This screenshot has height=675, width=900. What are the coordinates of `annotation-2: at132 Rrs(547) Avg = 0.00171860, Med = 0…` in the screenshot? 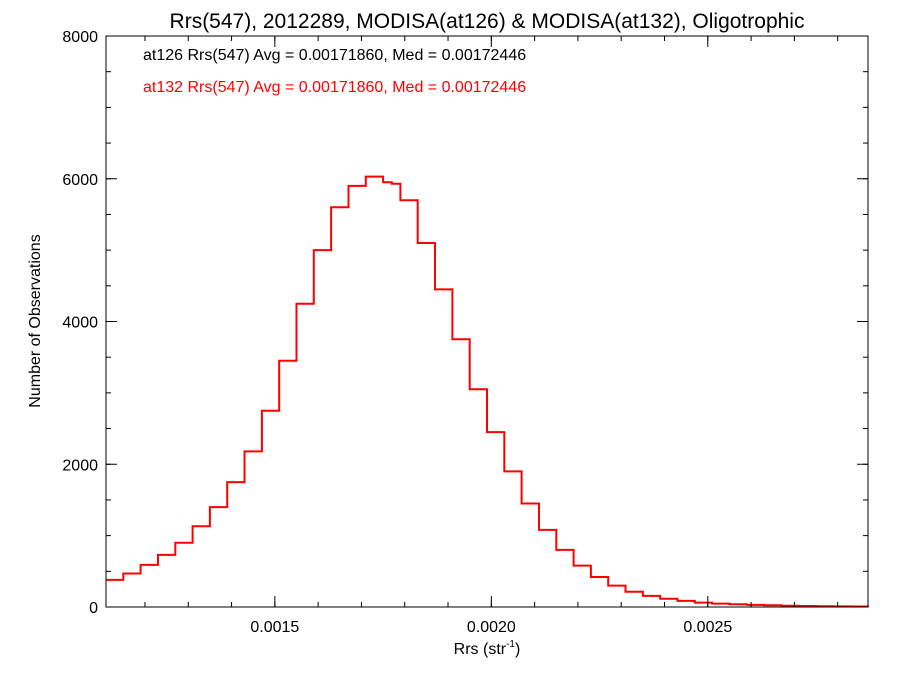 It's located at (334, 87).